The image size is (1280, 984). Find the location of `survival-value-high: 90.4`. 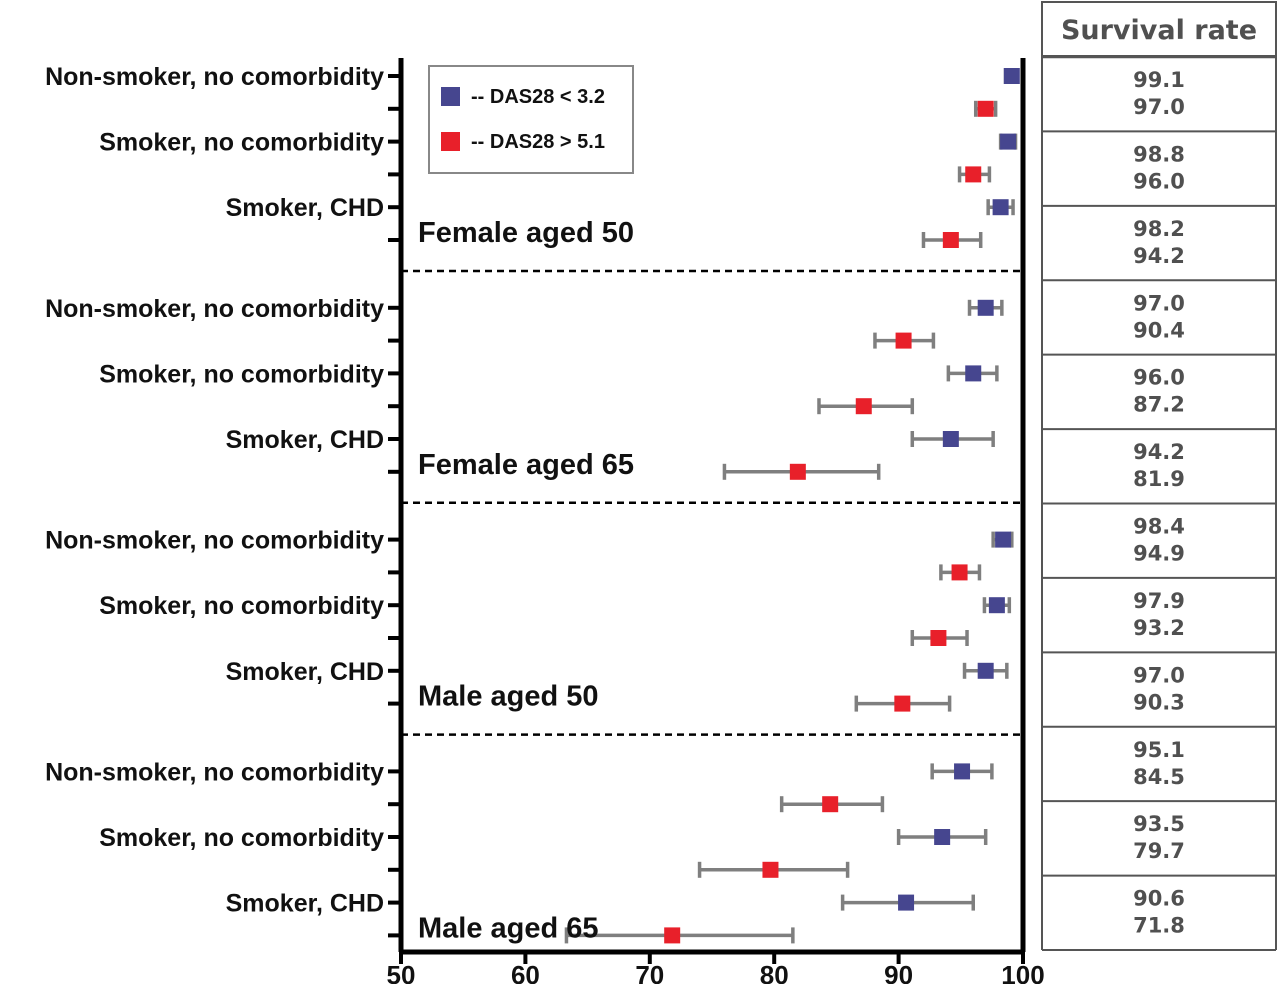

survival-value-high: 90.4 is located at coordinates (1159, 330).